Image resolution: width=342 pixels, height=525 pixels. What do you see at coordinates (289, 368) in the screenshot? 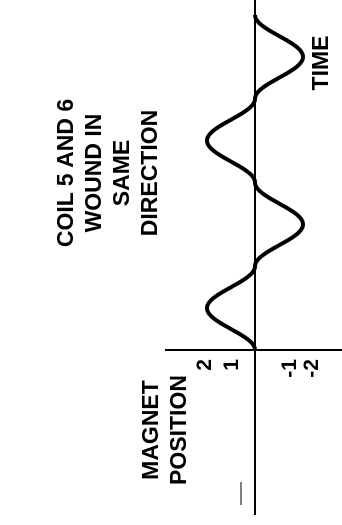
I see `y-tick-label: -1` at bounding box center [289, 368].